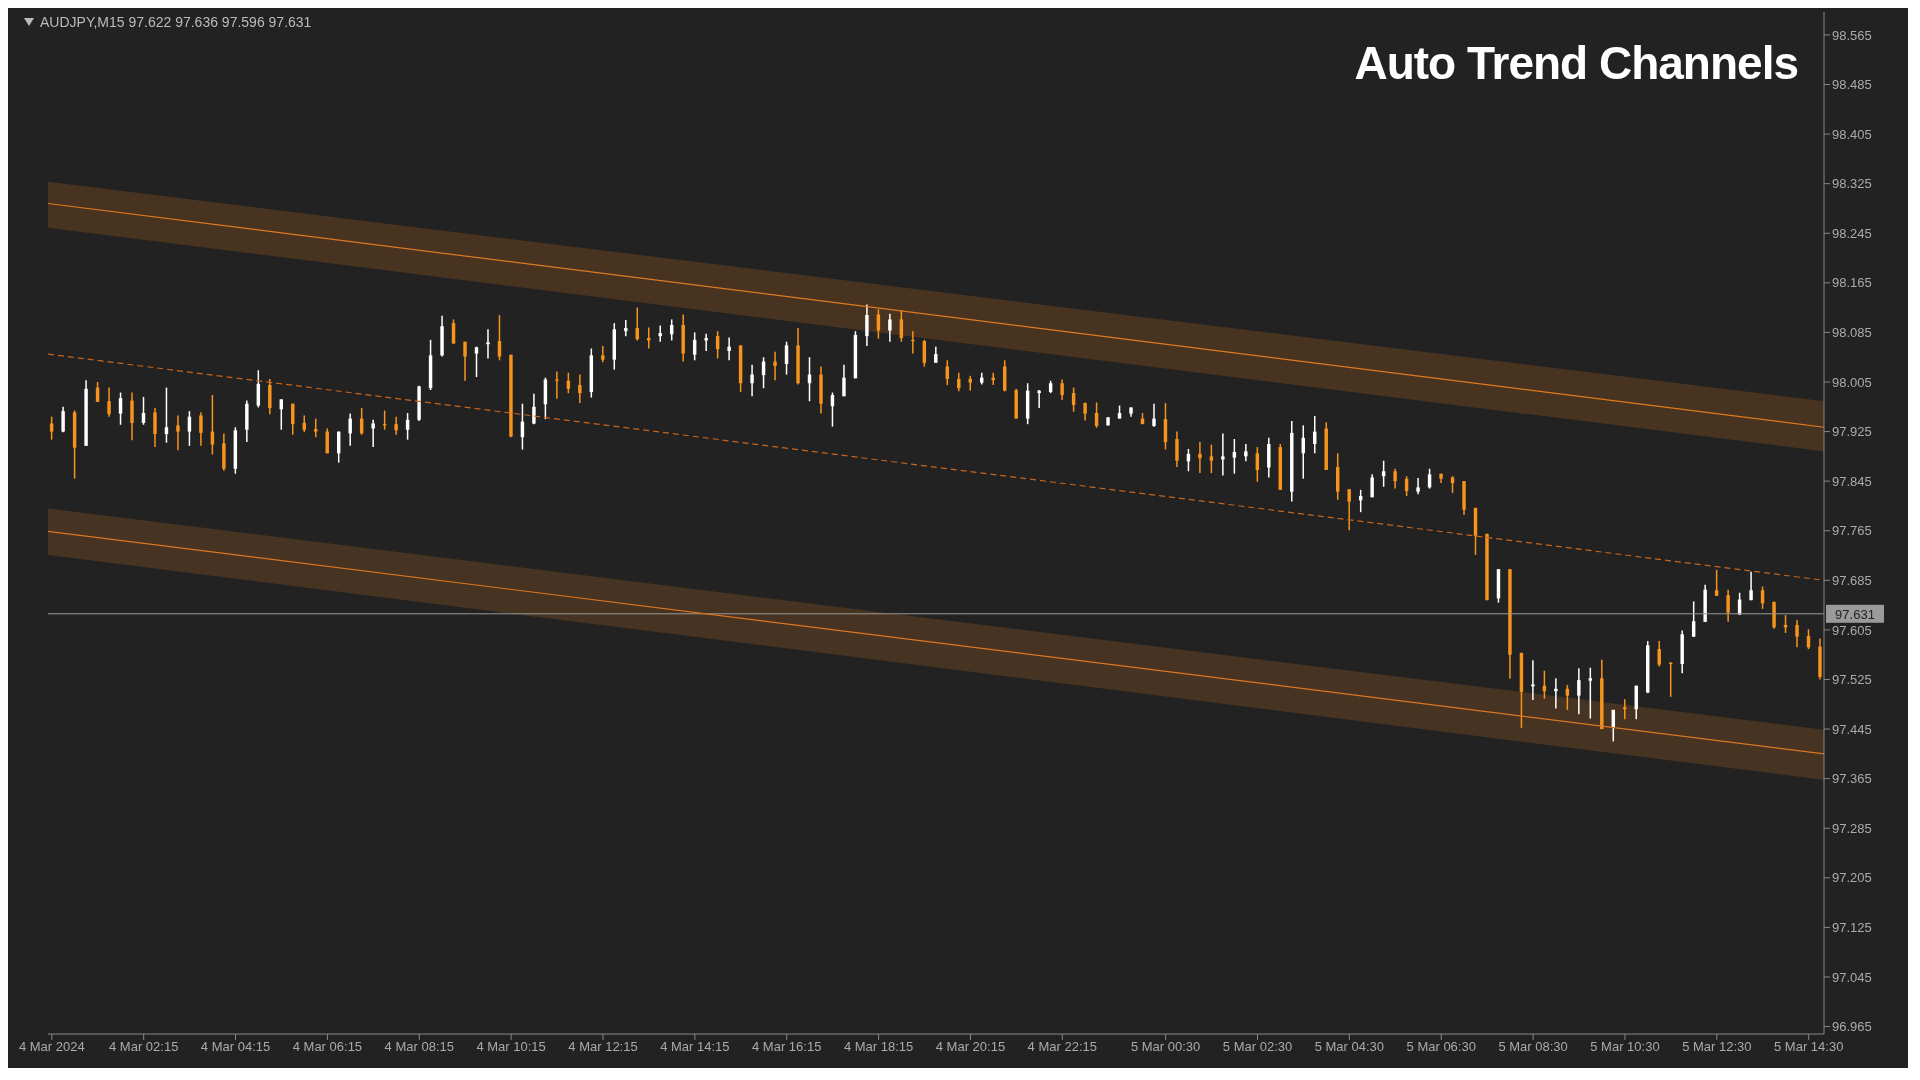 Image resolution: width=1920 pixels, height=1080 pixels. Describe the element at coordinates (1852, 85) in the screenshot. I see `y-tick-label: 98.485` at that location.